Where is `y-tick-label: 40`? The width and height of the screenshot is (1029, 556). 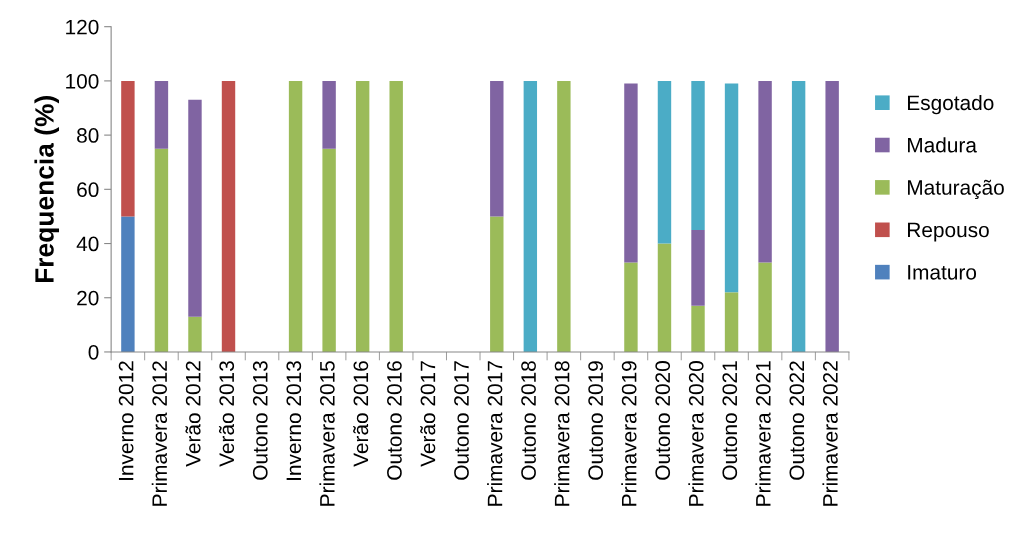
y-tick-label: 40 is located at coordinates (87, 244).